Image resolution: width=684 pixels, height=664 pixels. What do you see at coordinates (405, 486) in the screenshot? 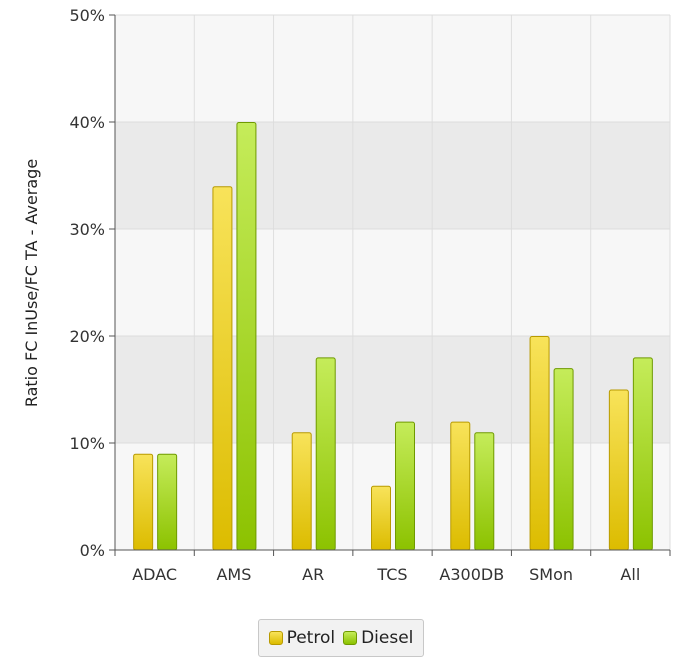
I see `bar-diesel-tcs` at bounding box center [405, 486].